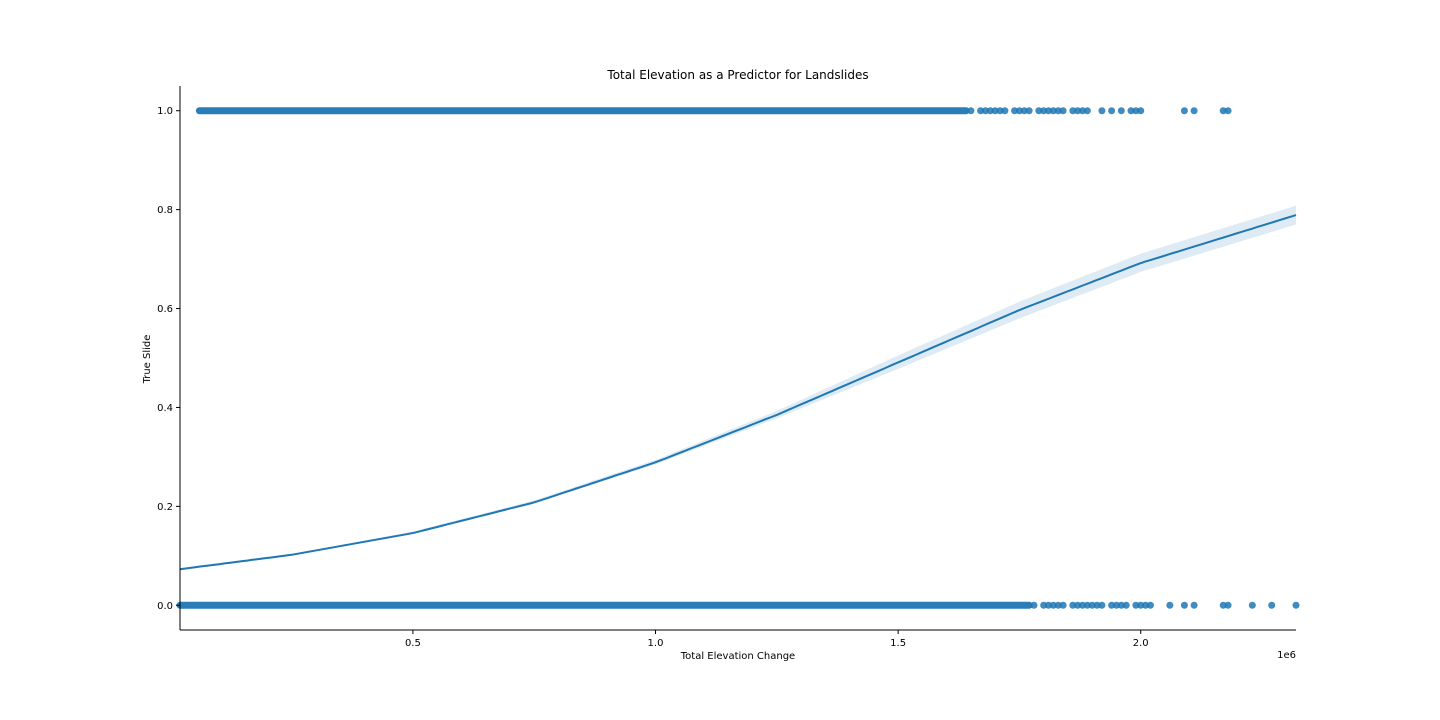 Image resolution: width=1440 pixels, height=720 pixels. Describe the element at coordinates (413, 643) in the screenshot. I see `x-tick-label: 0.5` at that location.